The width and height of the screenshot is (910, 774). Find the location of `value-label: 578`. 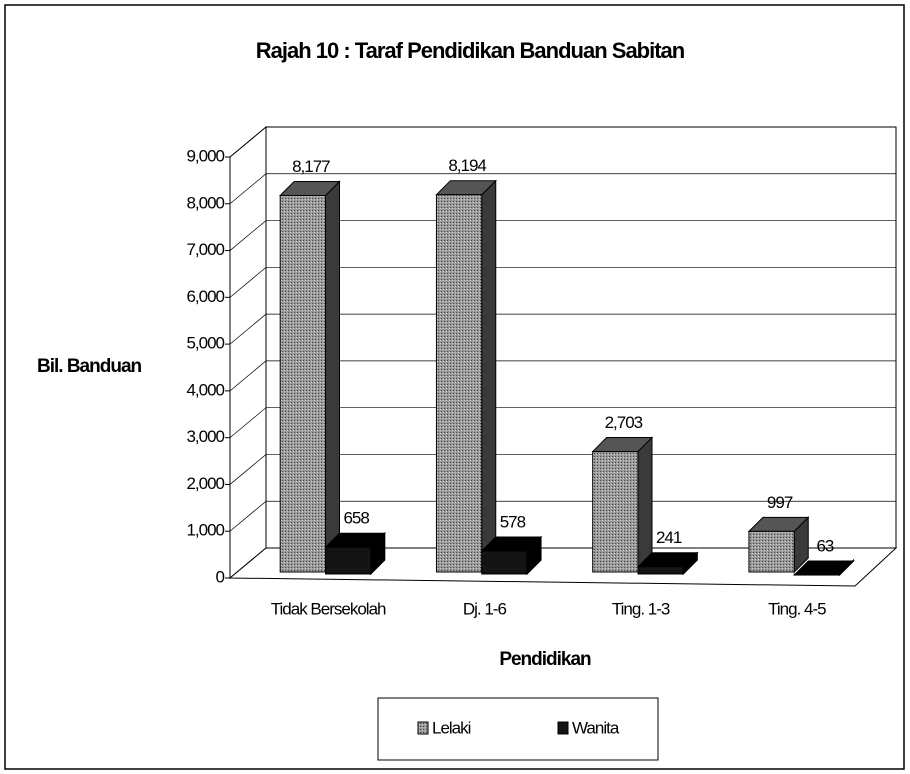

value-label: 578 is located at coordinates (513, 521).